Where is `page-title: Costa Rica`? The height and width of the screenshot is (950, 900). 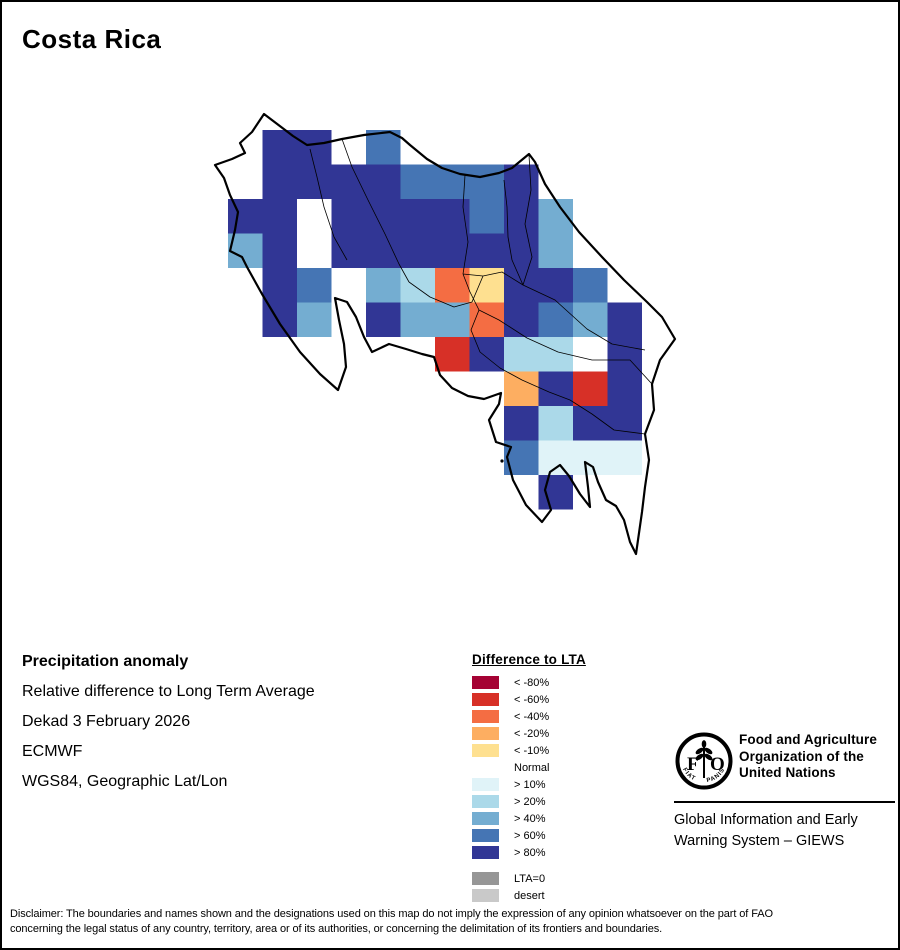
page-title: Costa Rica is located at coordinates (92, 39).